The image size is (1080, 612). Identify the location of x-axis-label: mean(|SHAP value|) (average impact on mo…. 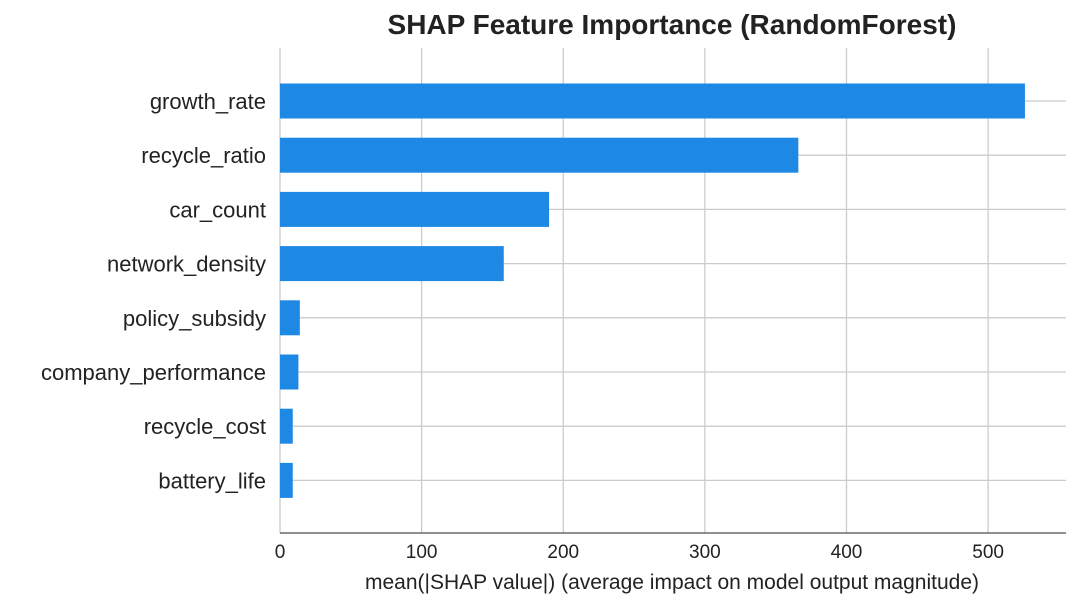
(672, 582).